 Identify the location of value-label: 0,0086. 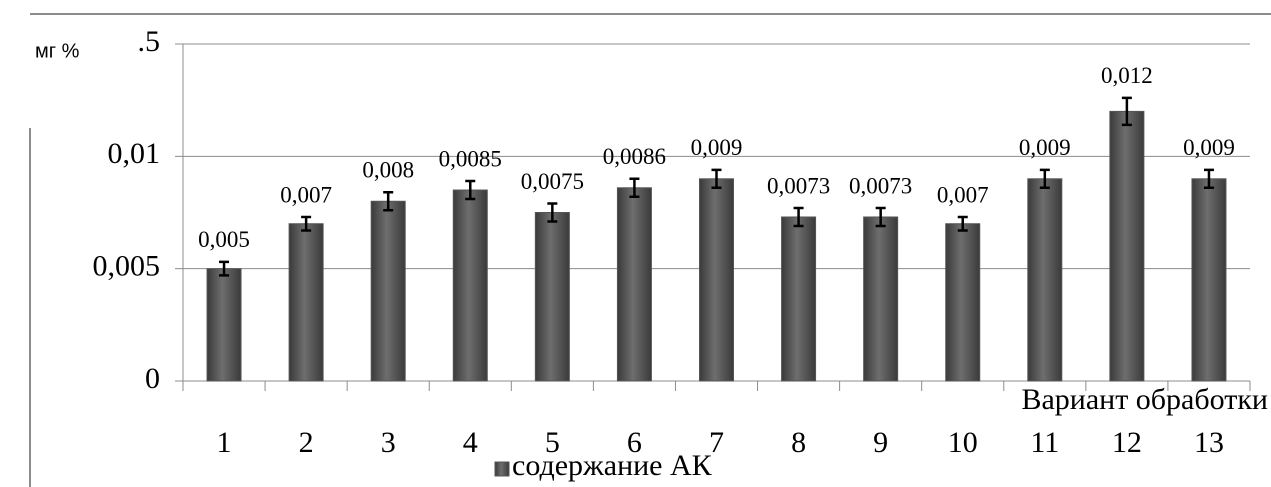
(634, 156).